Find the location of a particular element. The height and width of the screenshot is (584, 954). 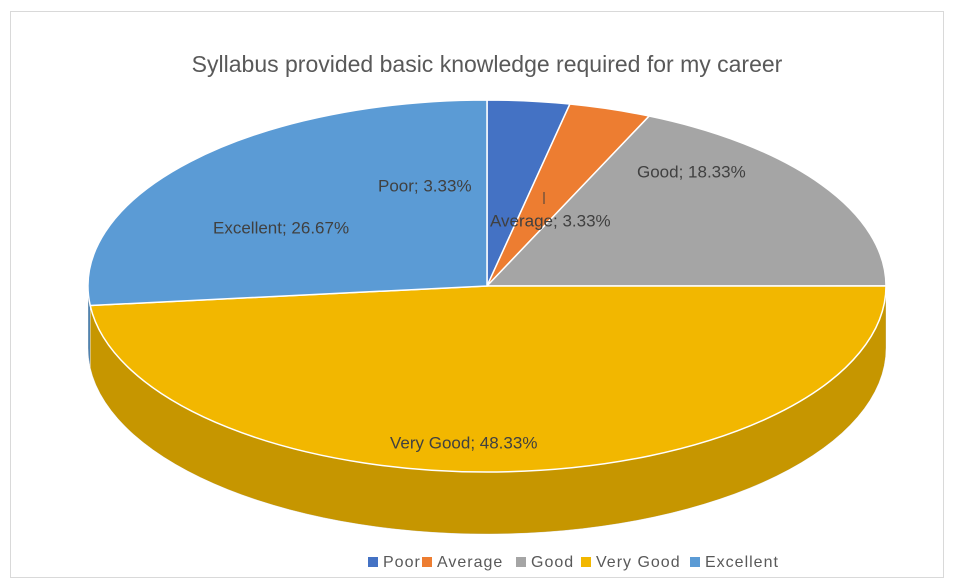

legend-label: Good is located at coordinates (552, 562).